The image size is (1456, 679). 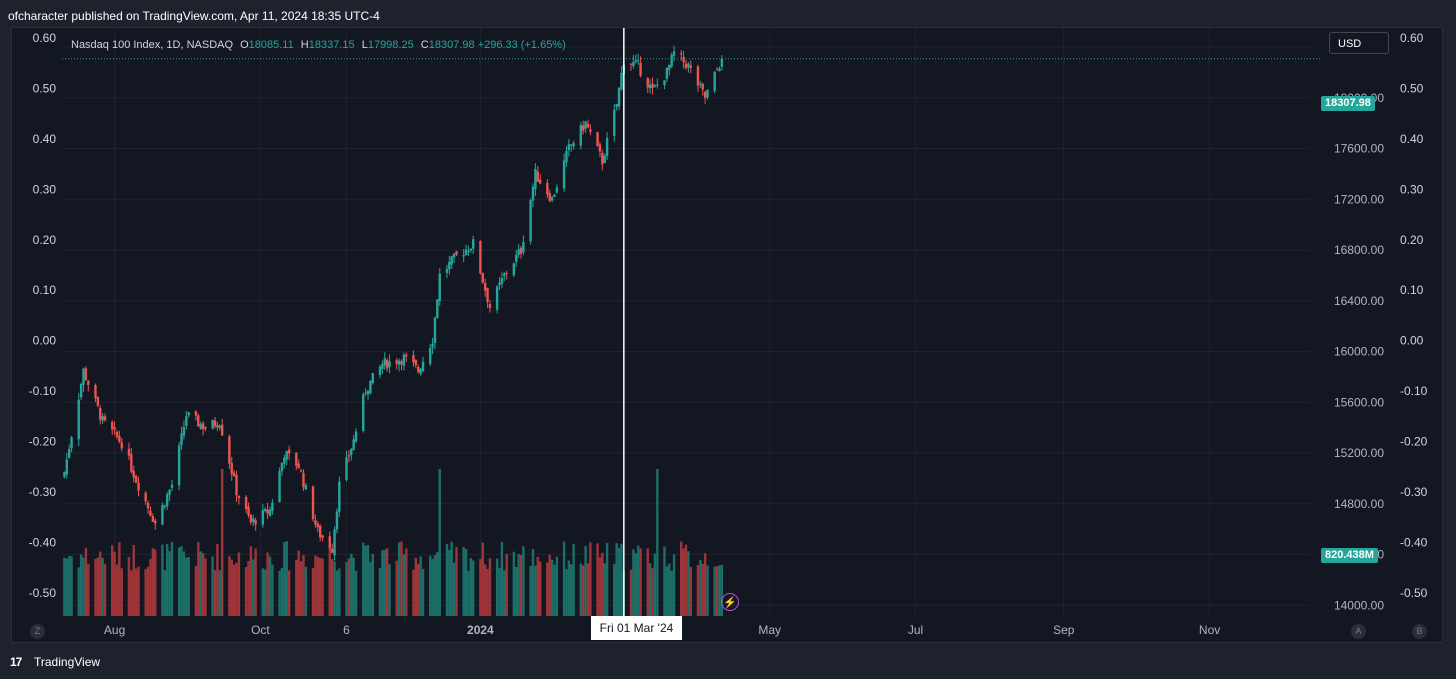 I want to click on zoom-button: Z, so click(x=37, y=631).